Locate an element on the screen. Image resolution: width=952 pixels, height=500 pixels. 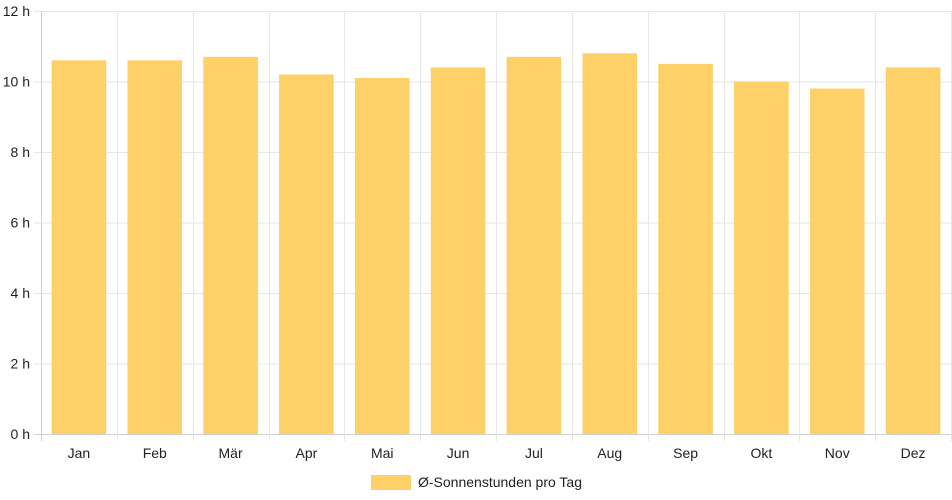
x-tick-label: Mär is located at coordinates (231, 453).